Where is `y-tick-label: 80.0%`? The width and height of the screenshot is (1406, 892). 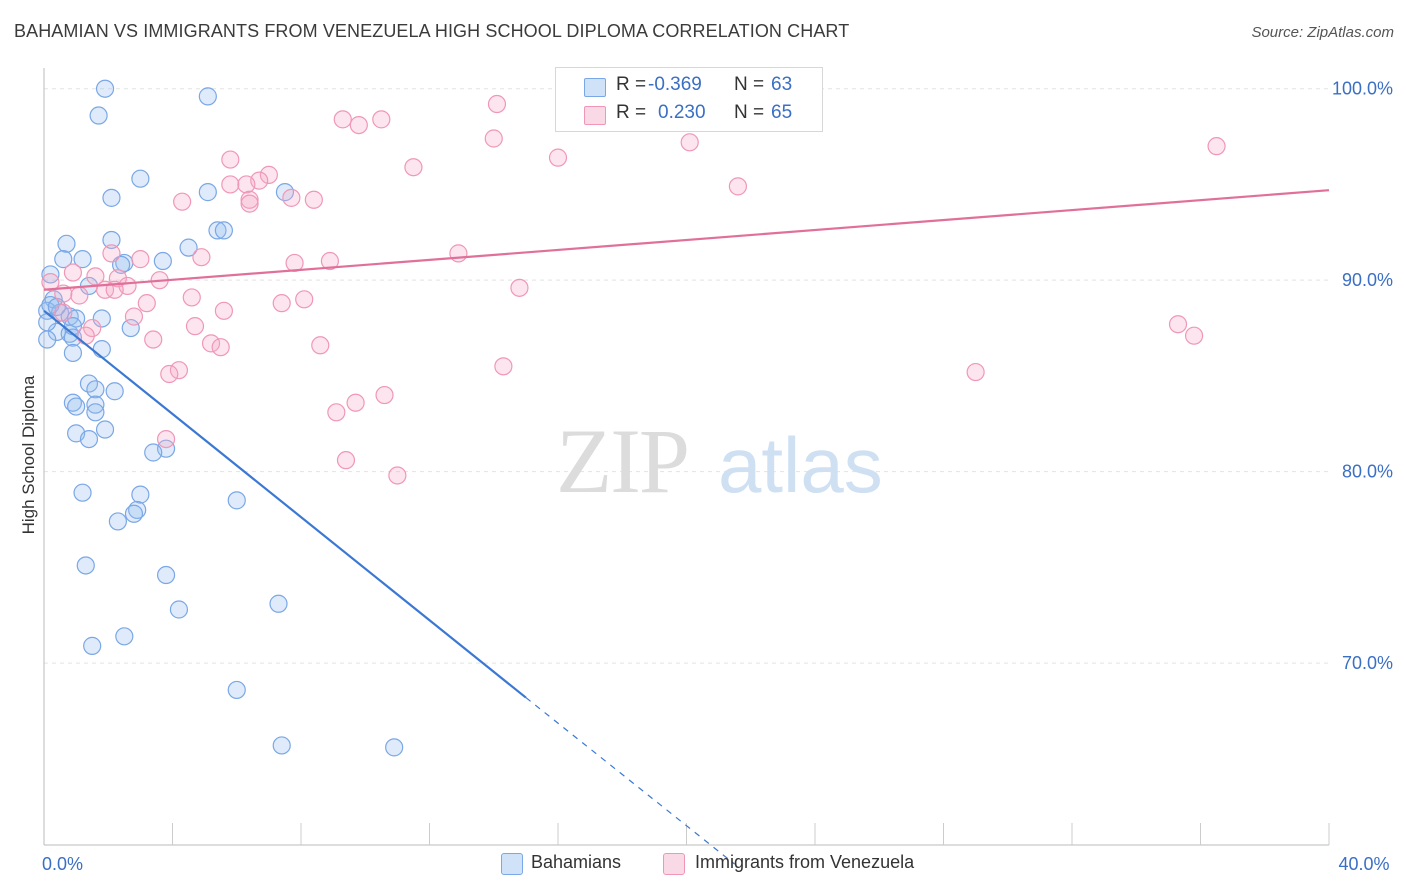
y-tick-label: 80.0% is located at coordinates (1367, 472).